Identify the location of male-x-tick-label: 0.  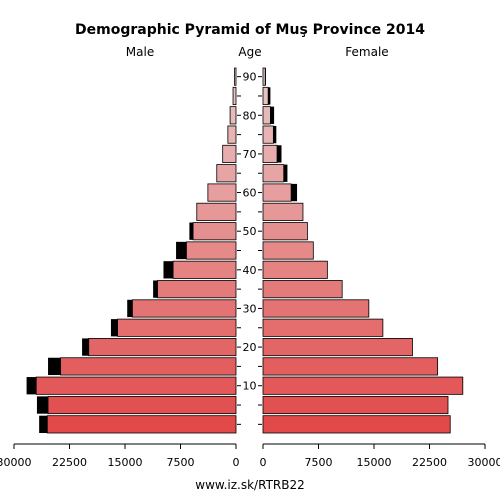
(236, 462).